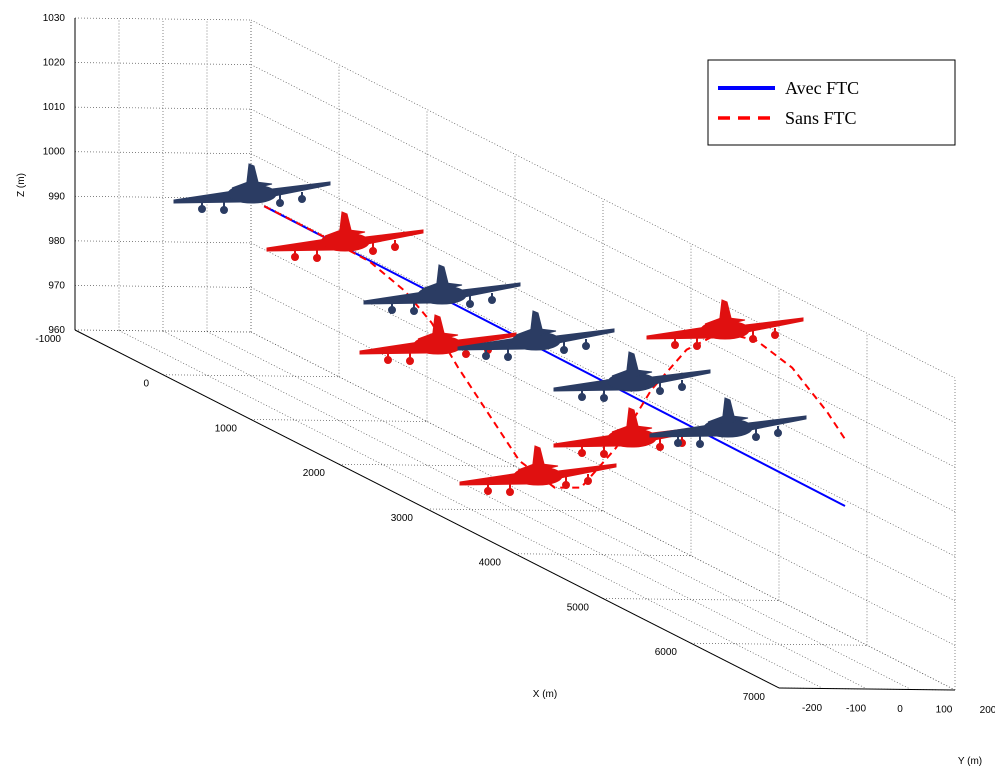 The width and height of the screenshot is (995, 769). I want to click on x-tick-label: -1000, so click(48, 339).